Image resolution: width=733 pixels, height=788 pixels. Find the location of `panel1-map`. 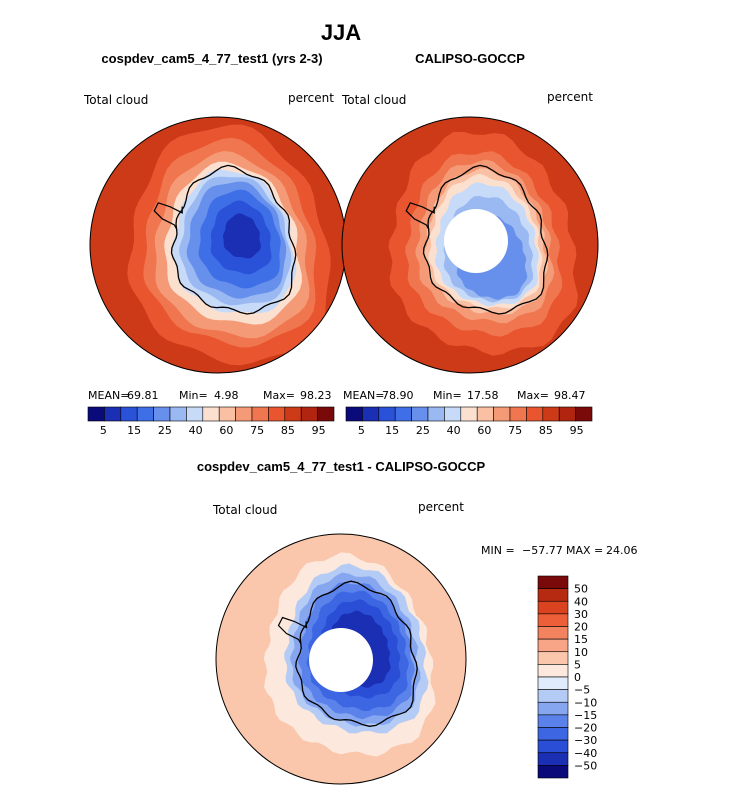

panel1-map is located at coordinates (218, 245).